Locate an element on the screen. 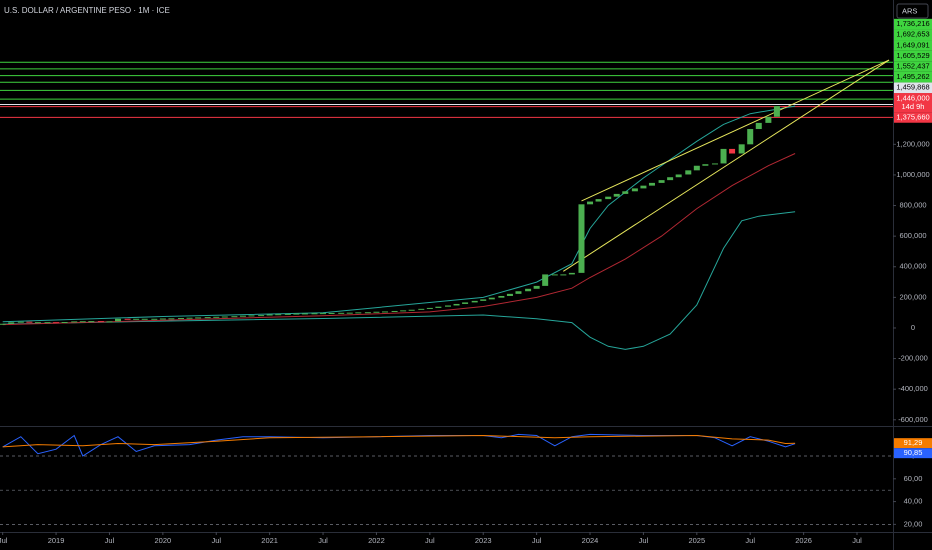 The image size is (932, 550). x-tick-label: 2025 is located at coordinates (696, 540).